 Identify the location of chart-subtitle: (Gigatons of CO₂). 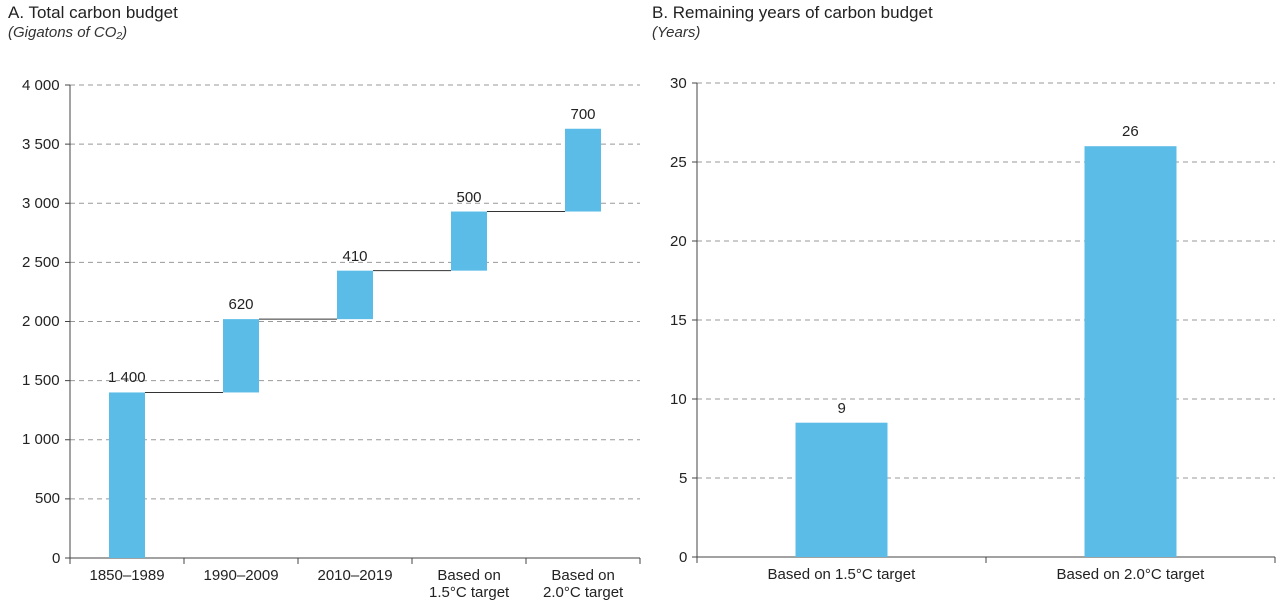
(68, 32).